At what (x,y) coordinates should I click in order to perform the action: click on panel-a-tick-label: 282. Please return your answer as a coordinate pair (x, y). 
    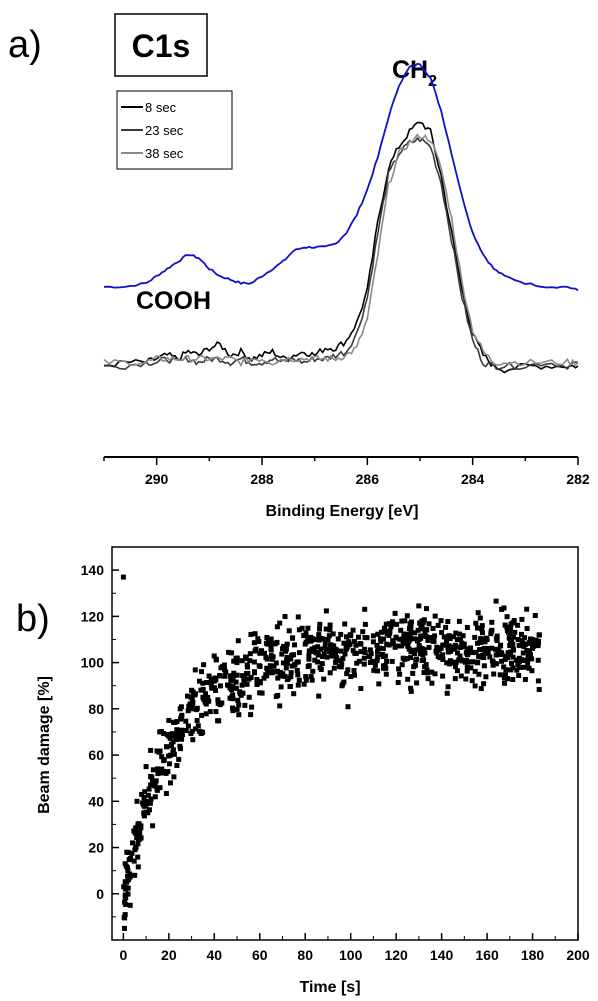
    Looking at the image, I should click on (578, 479).